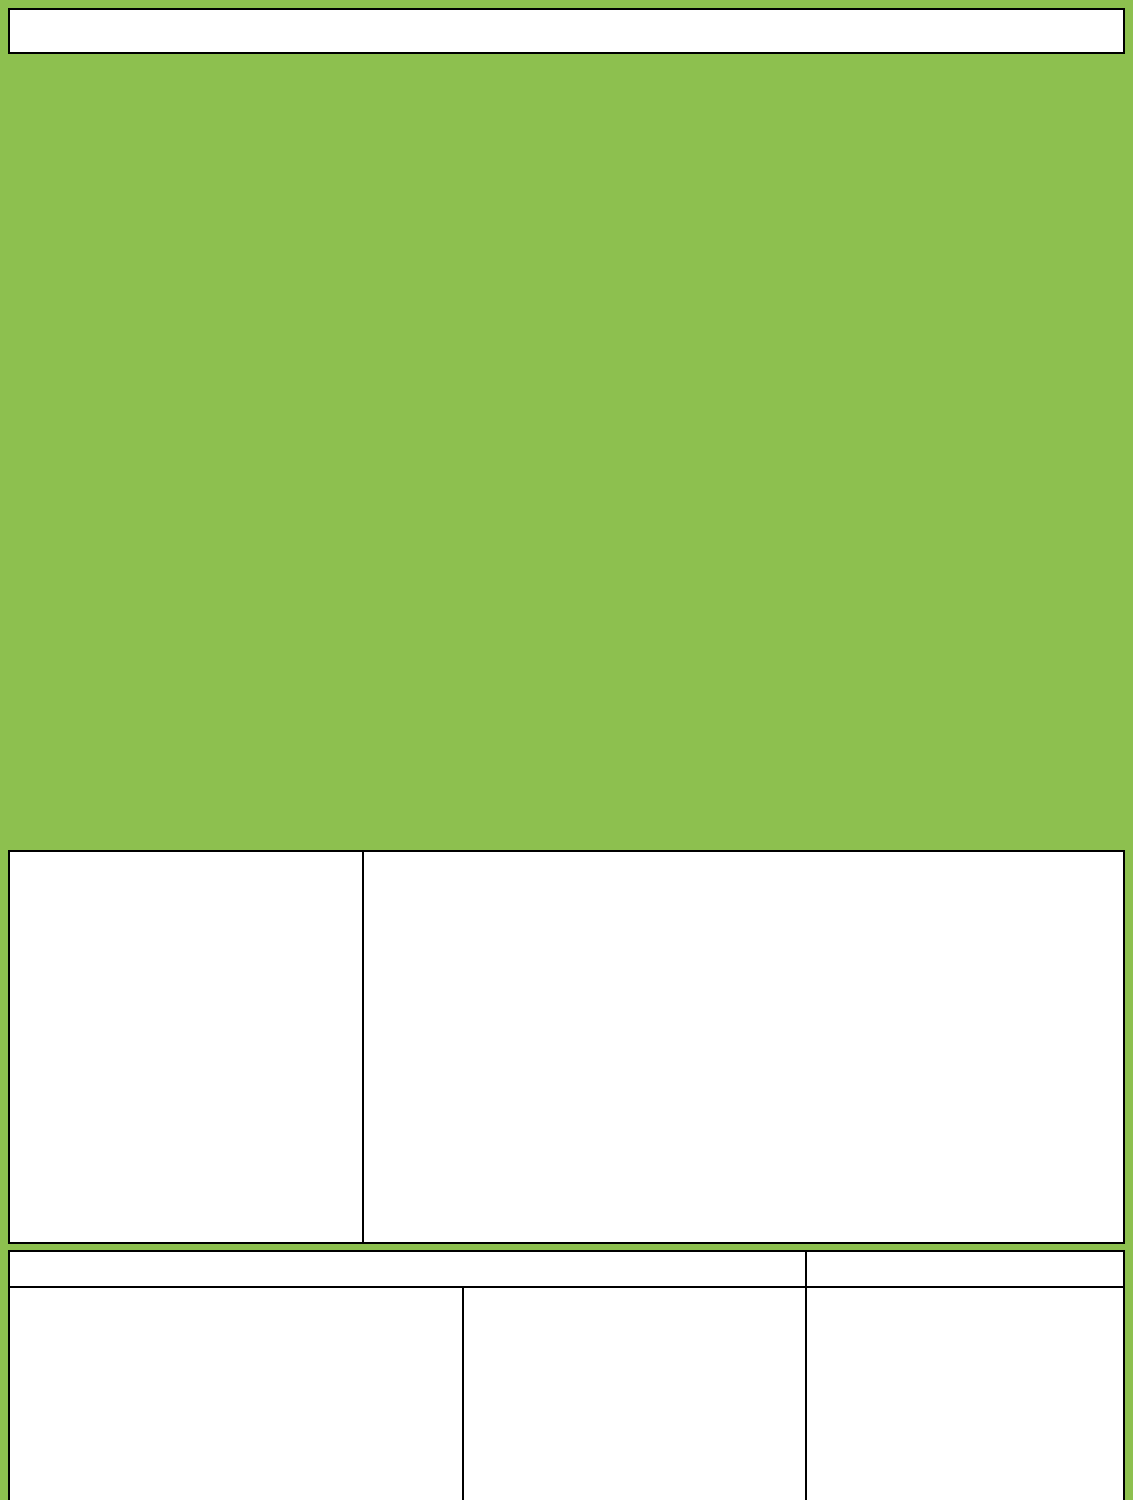 The image size is (1133, 1500). Describe the element at coordinates (635, 1394) in the screenshot. I see `map-table-middle` at that location.